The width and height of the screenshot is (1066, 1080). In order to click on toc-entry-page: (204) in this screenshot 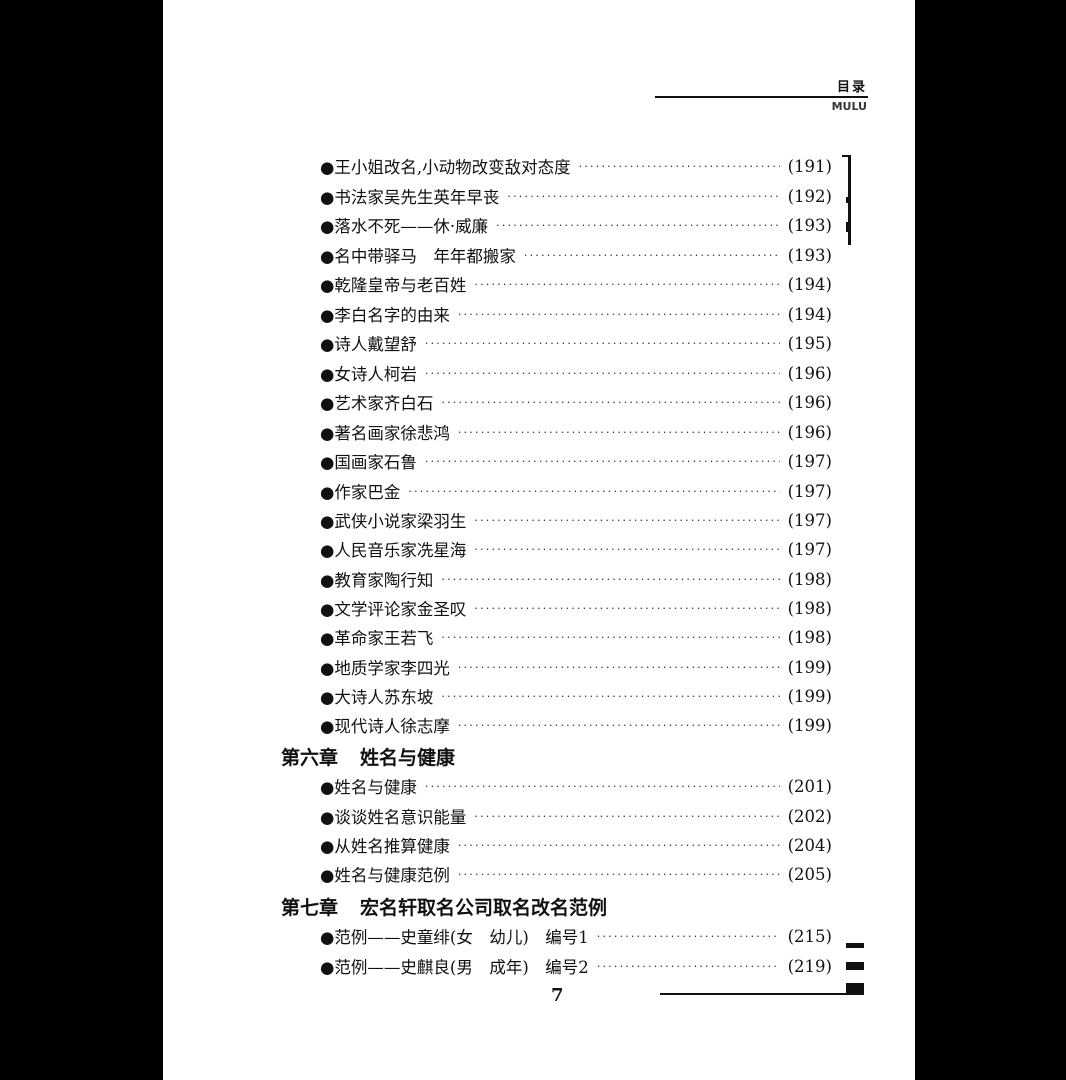, I will do `click(809, 845)`.